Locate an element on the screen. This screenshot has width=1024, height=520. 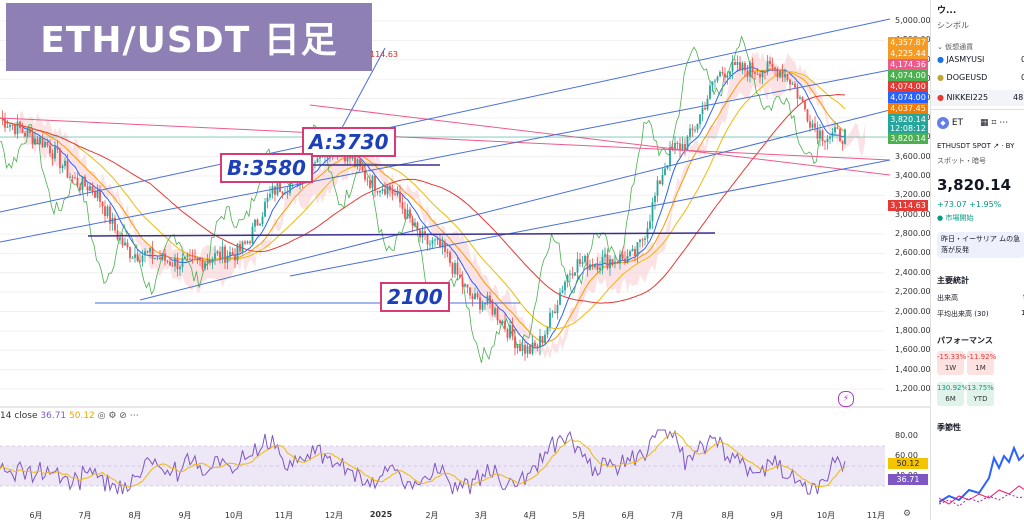
more-icon: ⋯ is located at coordinates (1004, 123).